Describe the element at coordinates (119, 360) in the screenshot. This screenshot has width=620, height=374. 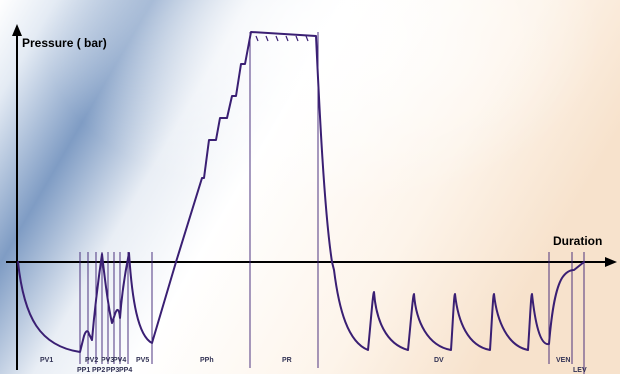
I see `phase-label-pv4: PV4` at that location.